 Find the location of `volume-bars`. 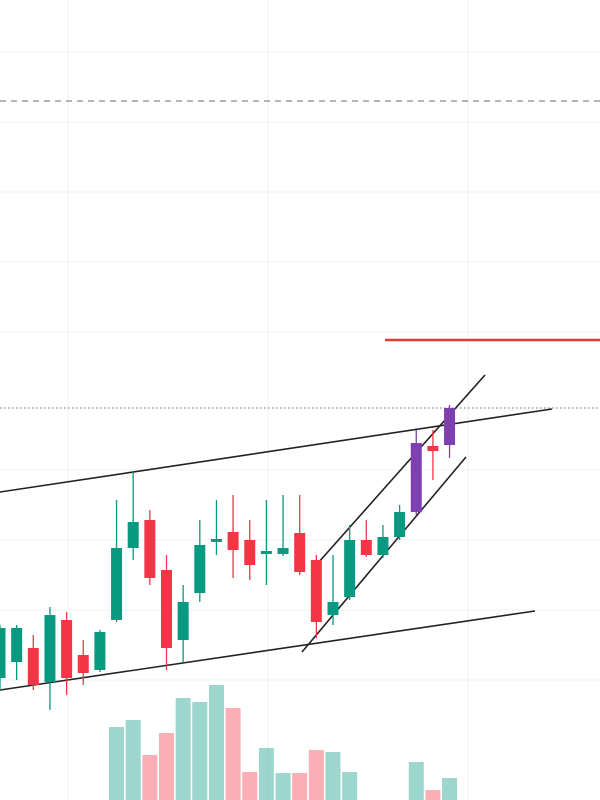

volume-bars is located at coordinates (283, 742).